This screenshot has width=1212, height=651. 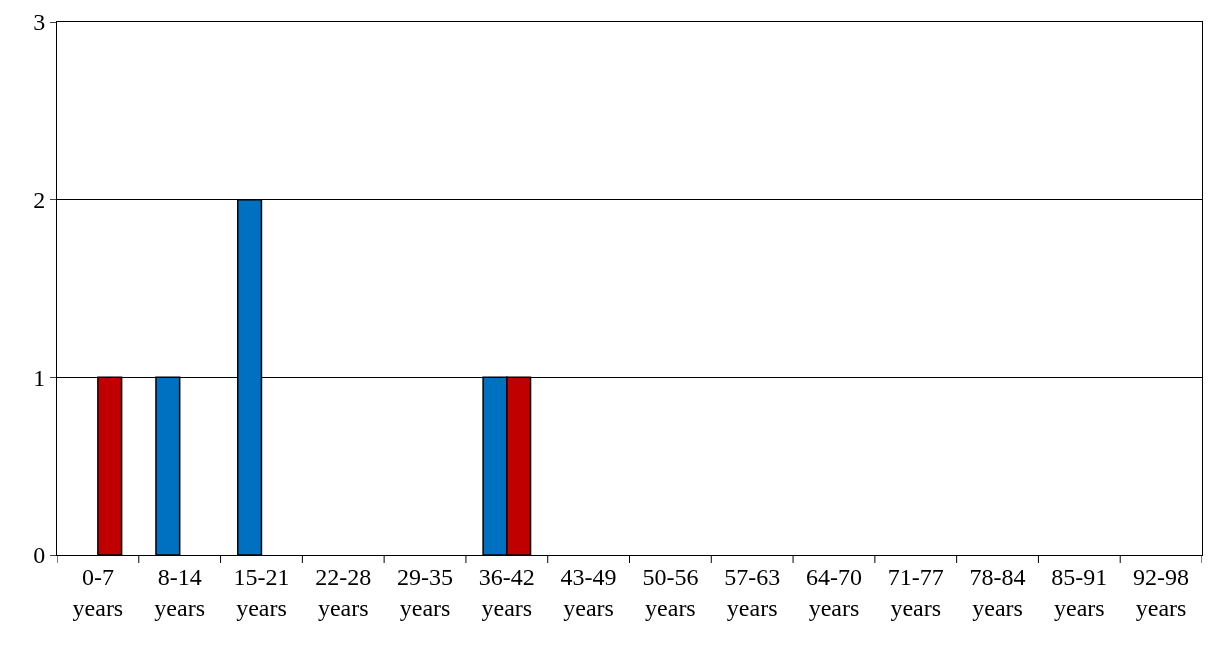 I want to click on y-tick-label: 1, so click(x=39, y=377).